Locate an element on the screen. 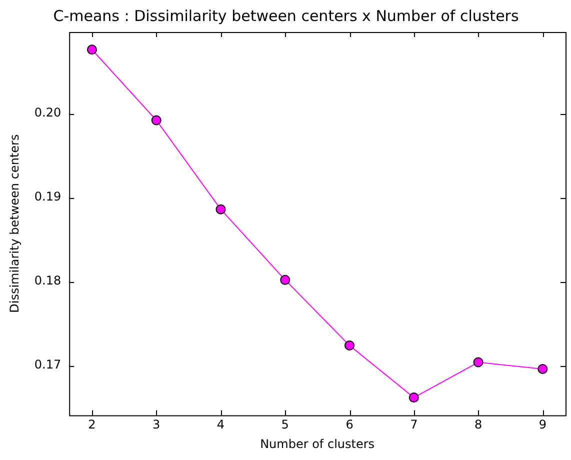 The width and height of the screenshot is (571, 460). x-tick-label: 8 is located at coordinates (478, 425).